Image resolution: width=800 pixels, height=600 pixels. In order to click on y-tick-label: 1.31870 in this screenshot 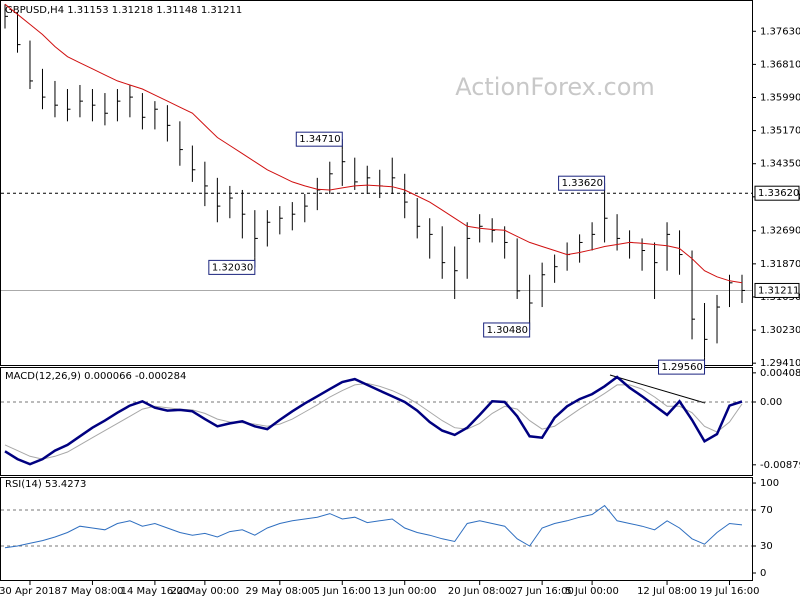, I will do `click(780, 264)`.